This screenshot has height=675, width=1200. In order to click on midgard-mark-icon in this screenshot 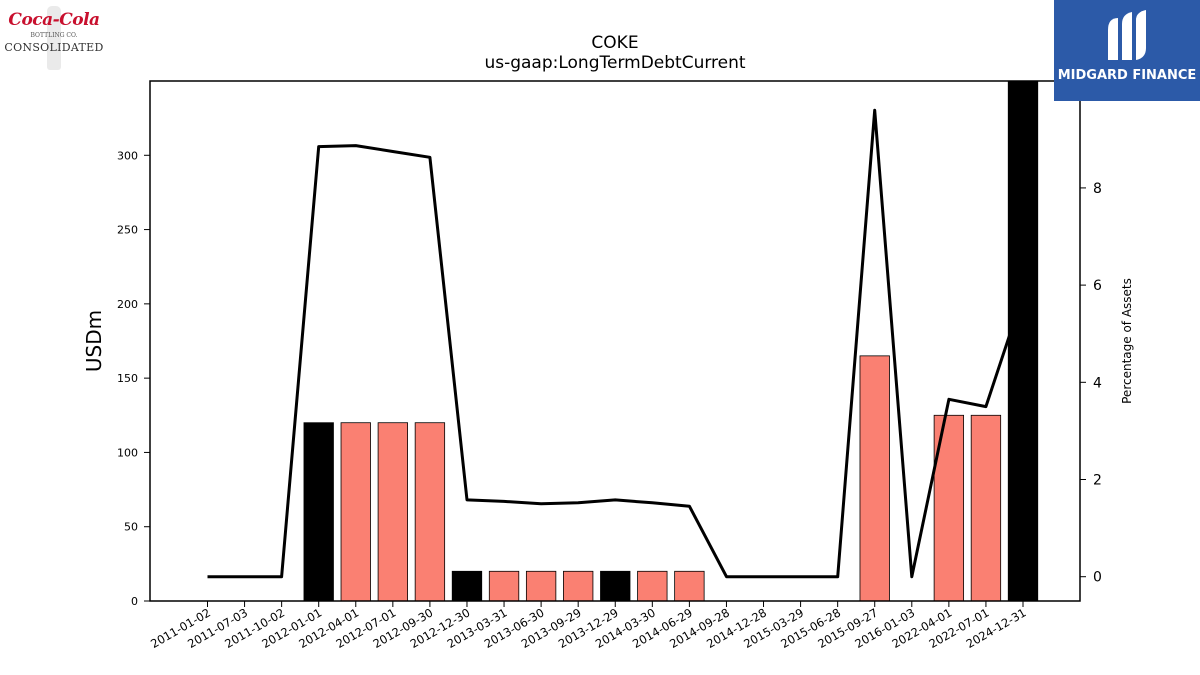, I will do `click(1127, 35)`.